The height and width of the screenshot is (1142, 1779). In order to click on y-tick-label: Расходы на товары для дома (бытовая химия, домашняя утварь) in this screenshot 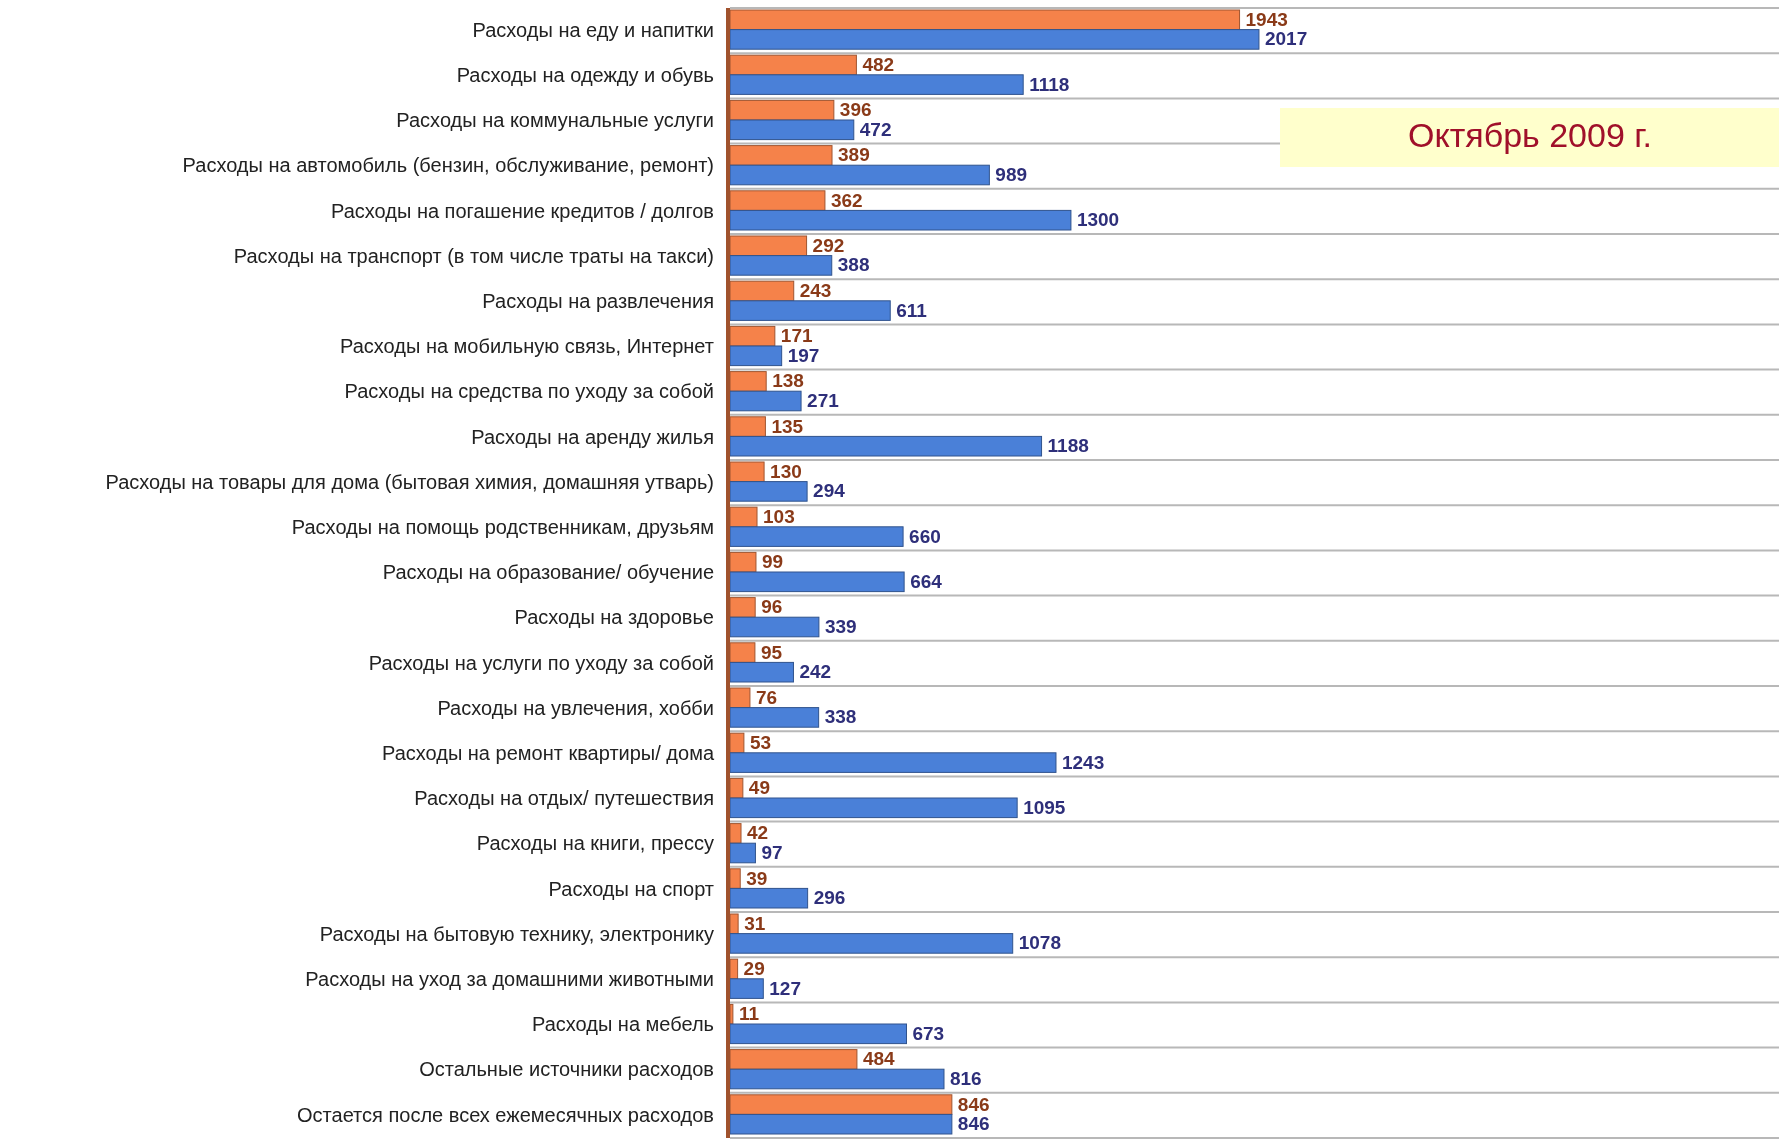, I will do `click(409, 481)`.